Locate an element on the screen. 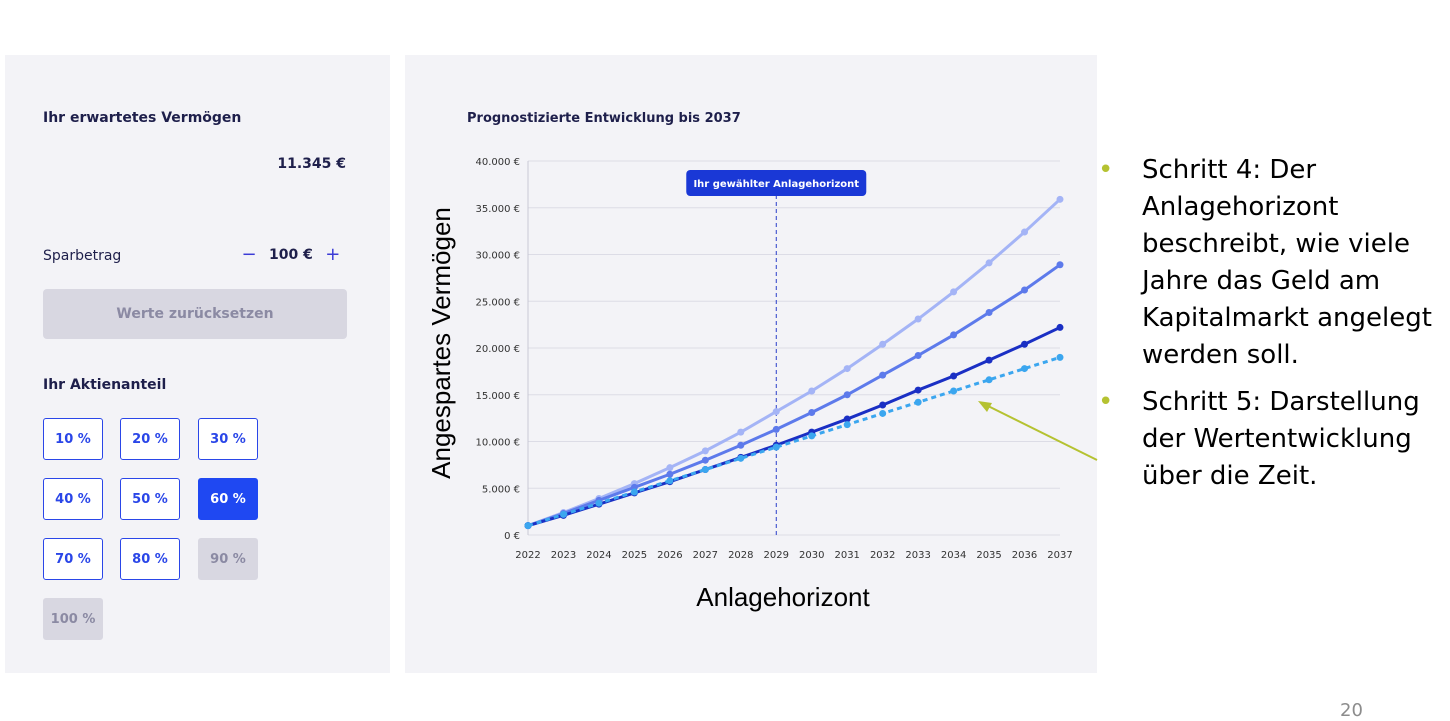 The width and height of the screenshot is (1450, 721). x-tick-label: 2037 is located at coordinates (1059, 555).